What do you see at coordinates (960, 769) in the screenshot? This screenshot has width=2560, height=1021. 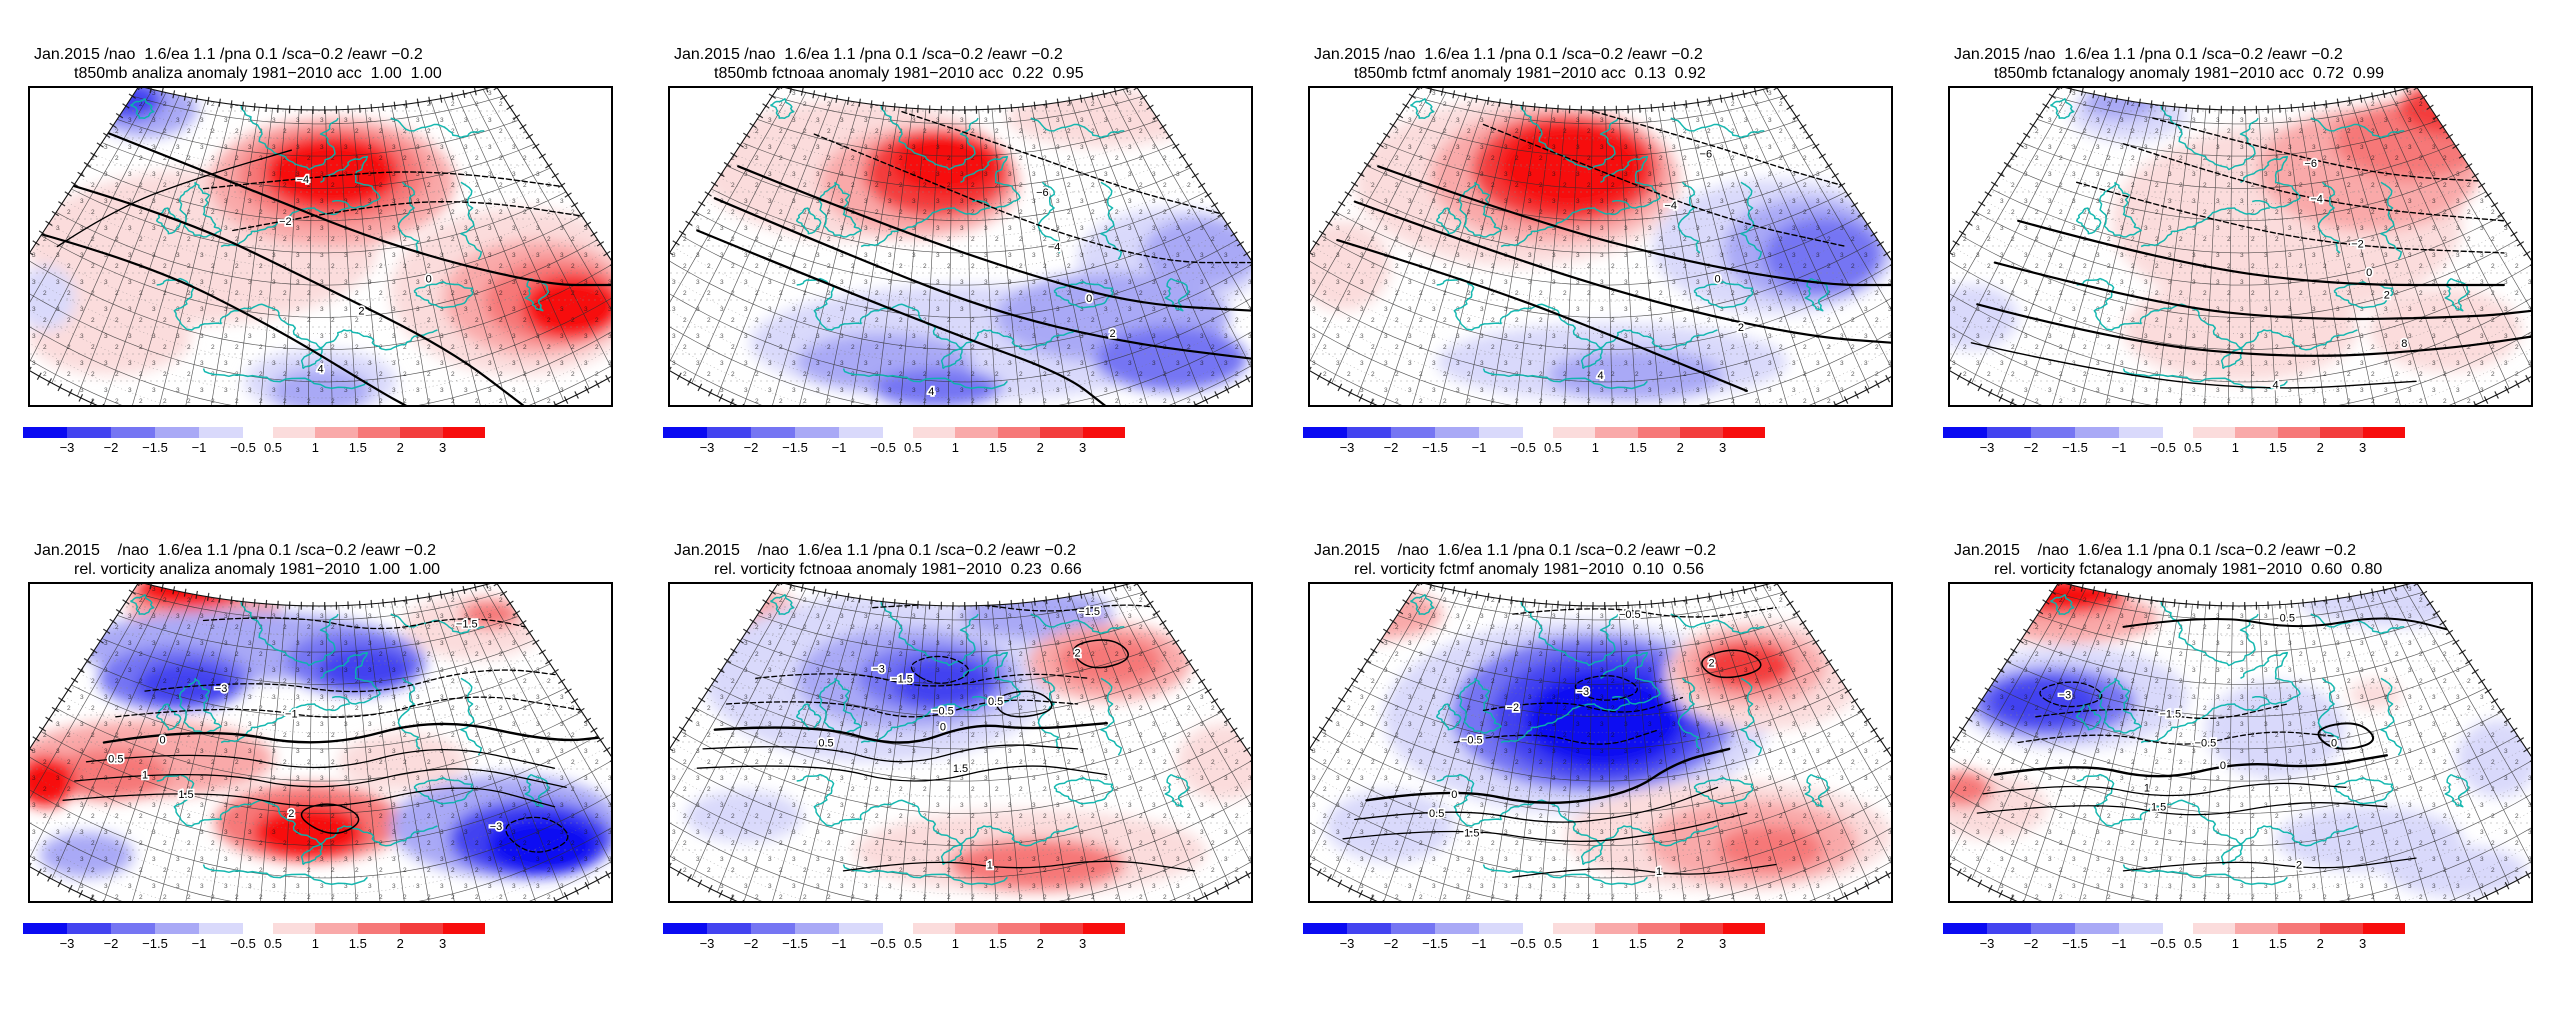 I see `contour-label: 1.5` at bounding box center [960, 769].